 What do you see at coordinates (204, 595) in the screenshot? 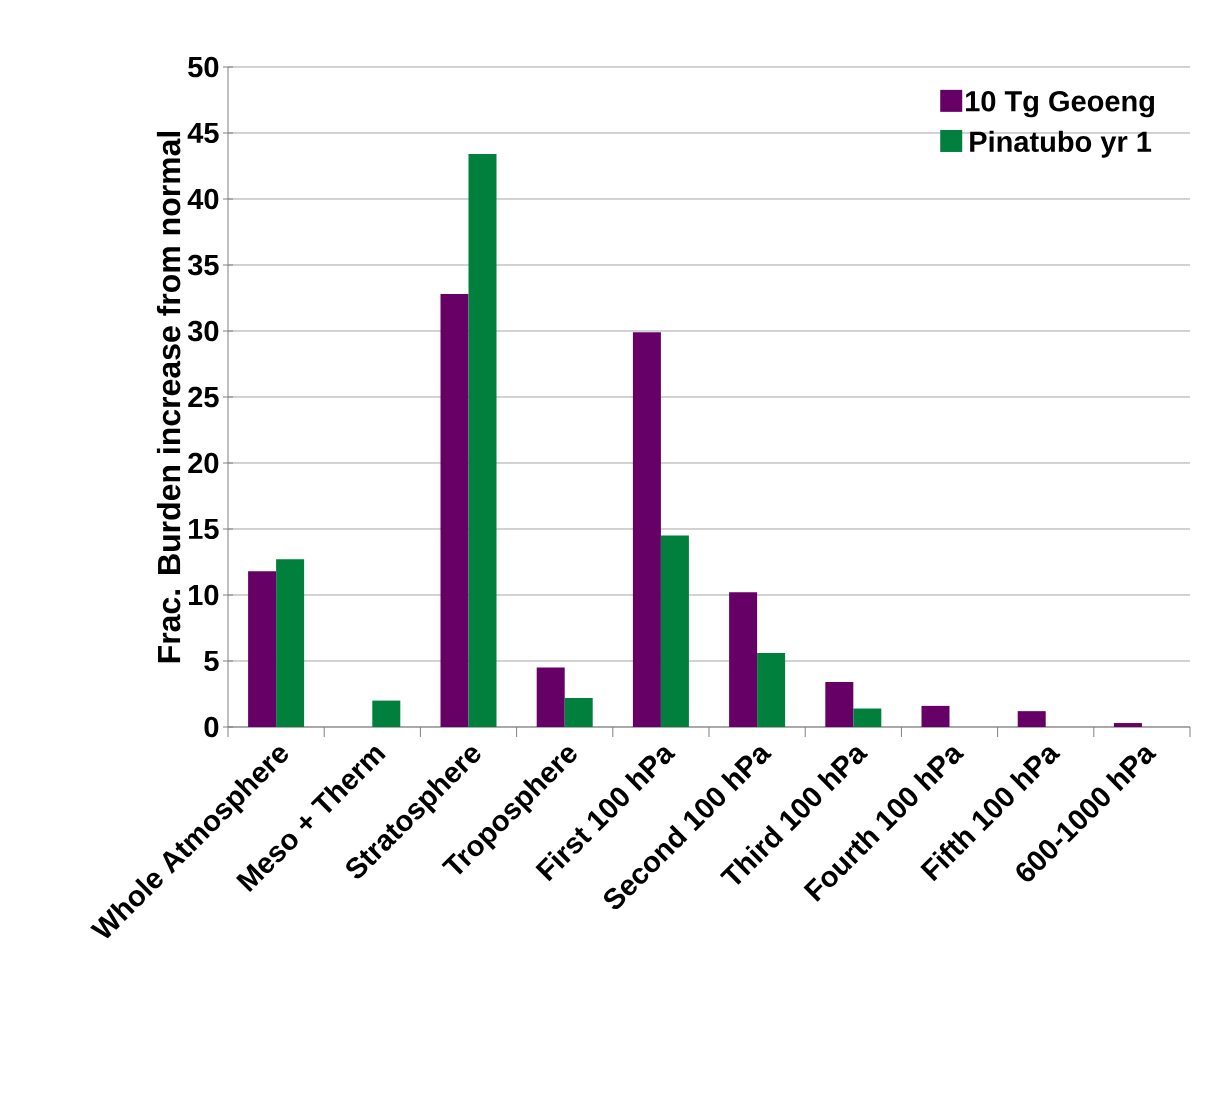
I see `y-tick-label: 10` at bounding box center [204, 595].